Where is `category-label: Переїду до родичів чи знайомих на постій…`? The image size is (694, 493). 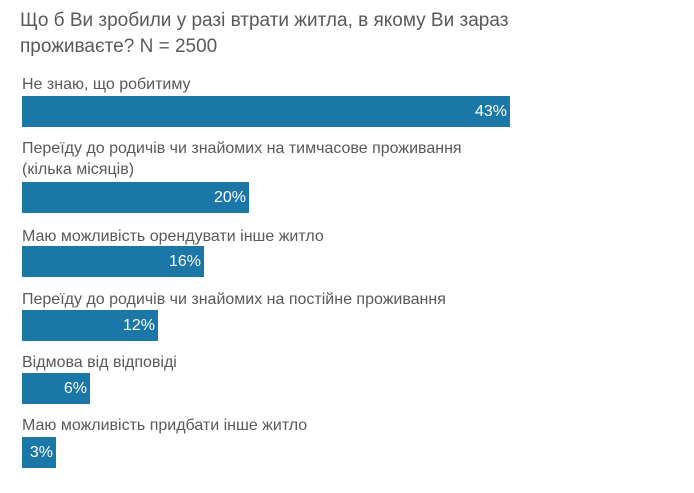
category-label: Переїду до родичів чи знайомих на постій… is located at coordinates (234, 299).